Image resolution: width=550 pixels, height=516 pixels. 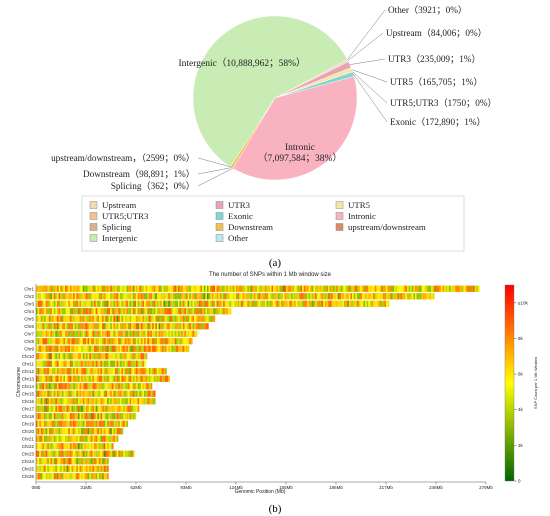 I want to click on chromosome-label: Chr24, so click(x=28, y=461).